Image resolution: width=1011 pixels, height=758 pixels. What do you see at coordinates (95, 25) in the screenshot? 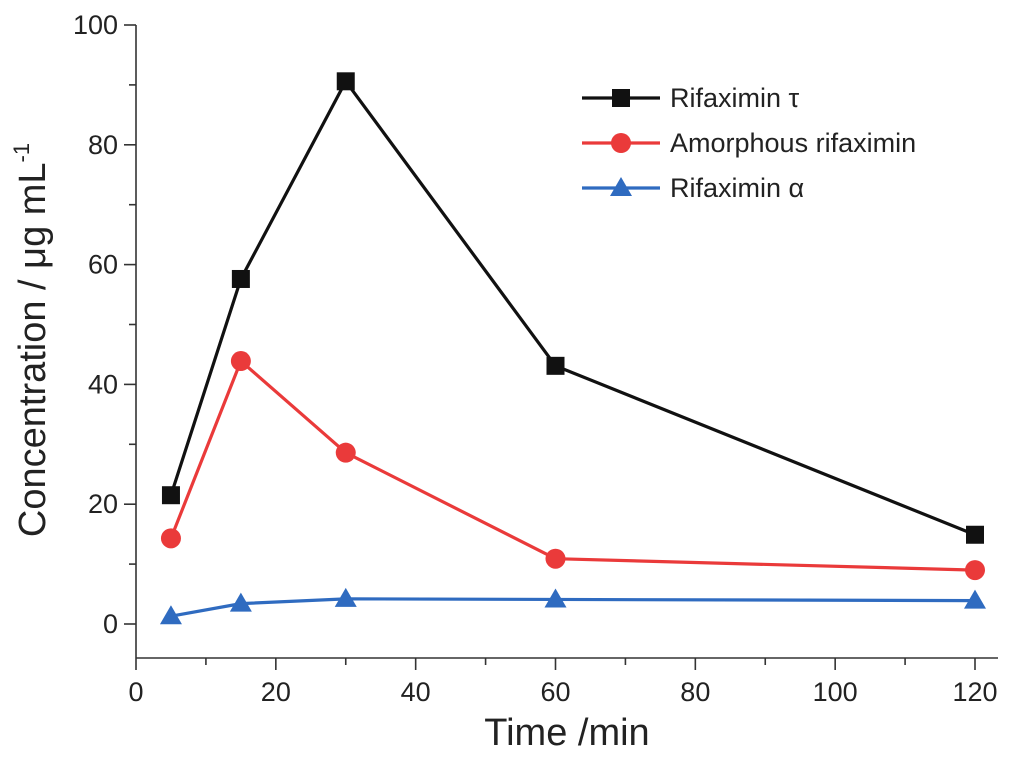
I see `y-tick-label: 100` at bounding box center [95, 25].